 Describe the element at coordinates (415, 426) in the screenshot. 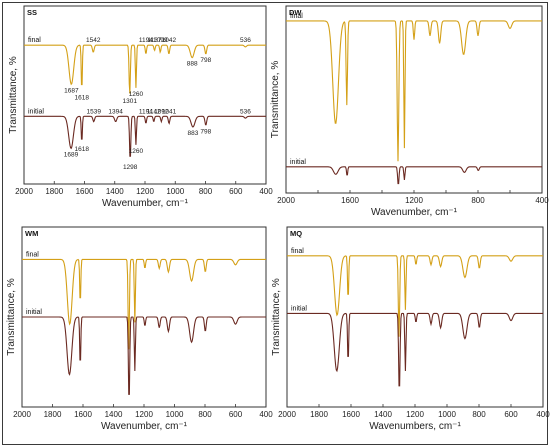

I see `x-axis-title: Wavenumbers, cm⁻¹` at that location.